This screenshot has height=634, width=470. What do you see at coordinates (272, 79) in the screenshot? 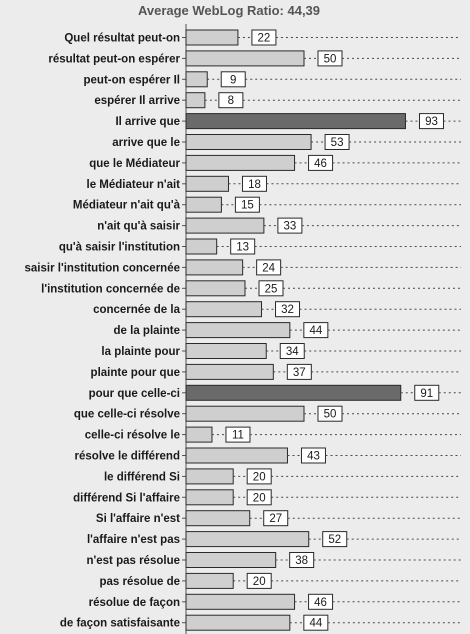
I see `bar-row: peut-on espérer Il 9` at bounding box center [272, 79].